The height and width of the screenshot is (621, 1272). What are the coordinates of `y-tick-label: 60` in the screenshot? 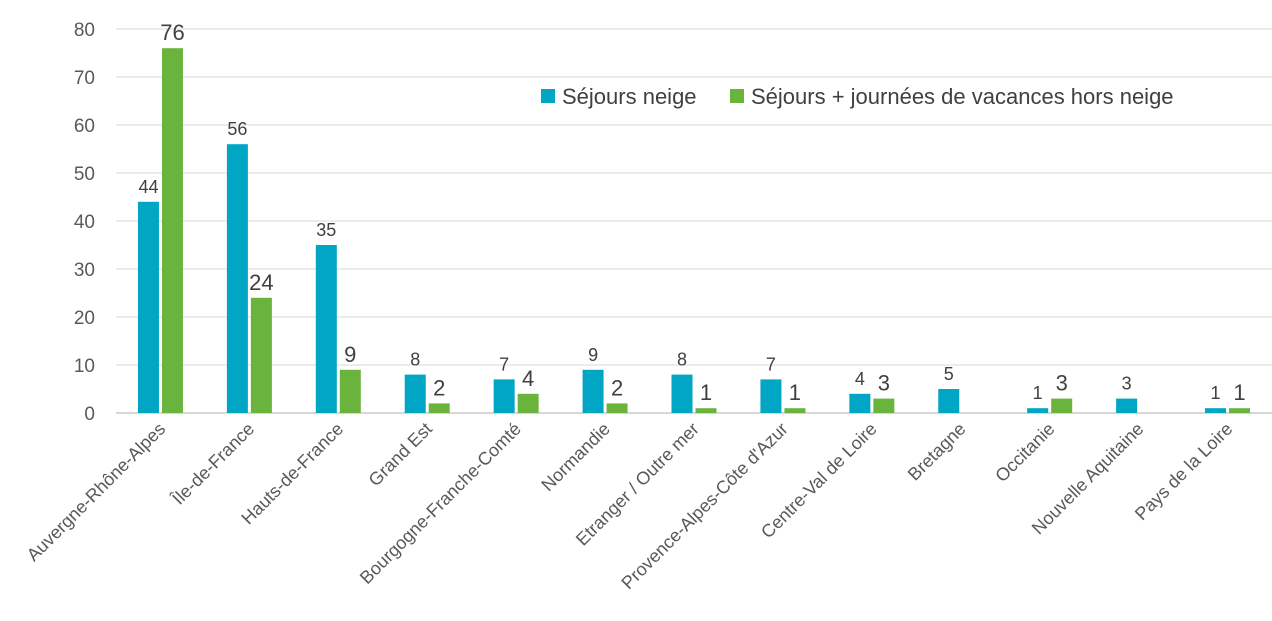 It's located at (84, 126).